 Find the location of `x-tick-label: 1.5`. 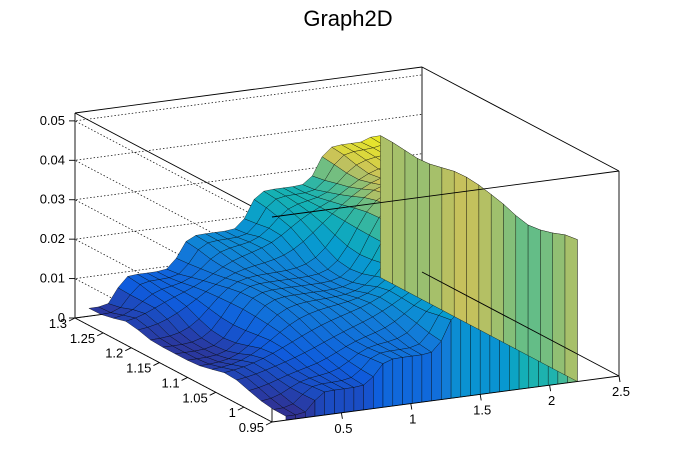

x-tick-label: 1.5 is located at coordinates (482, 409).